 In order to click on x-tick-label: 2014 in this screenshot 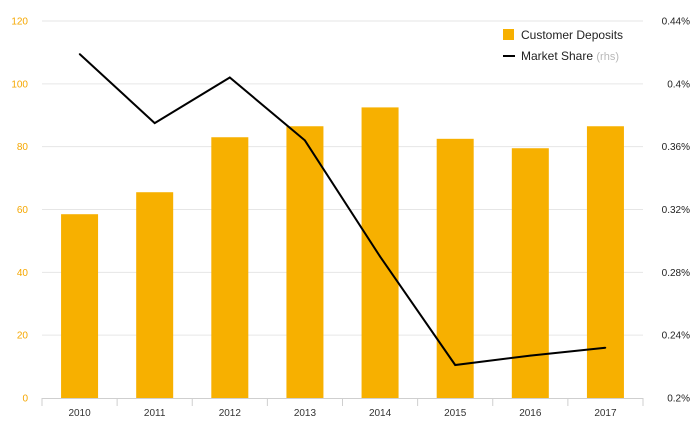, I will do `click(380, 413)`.